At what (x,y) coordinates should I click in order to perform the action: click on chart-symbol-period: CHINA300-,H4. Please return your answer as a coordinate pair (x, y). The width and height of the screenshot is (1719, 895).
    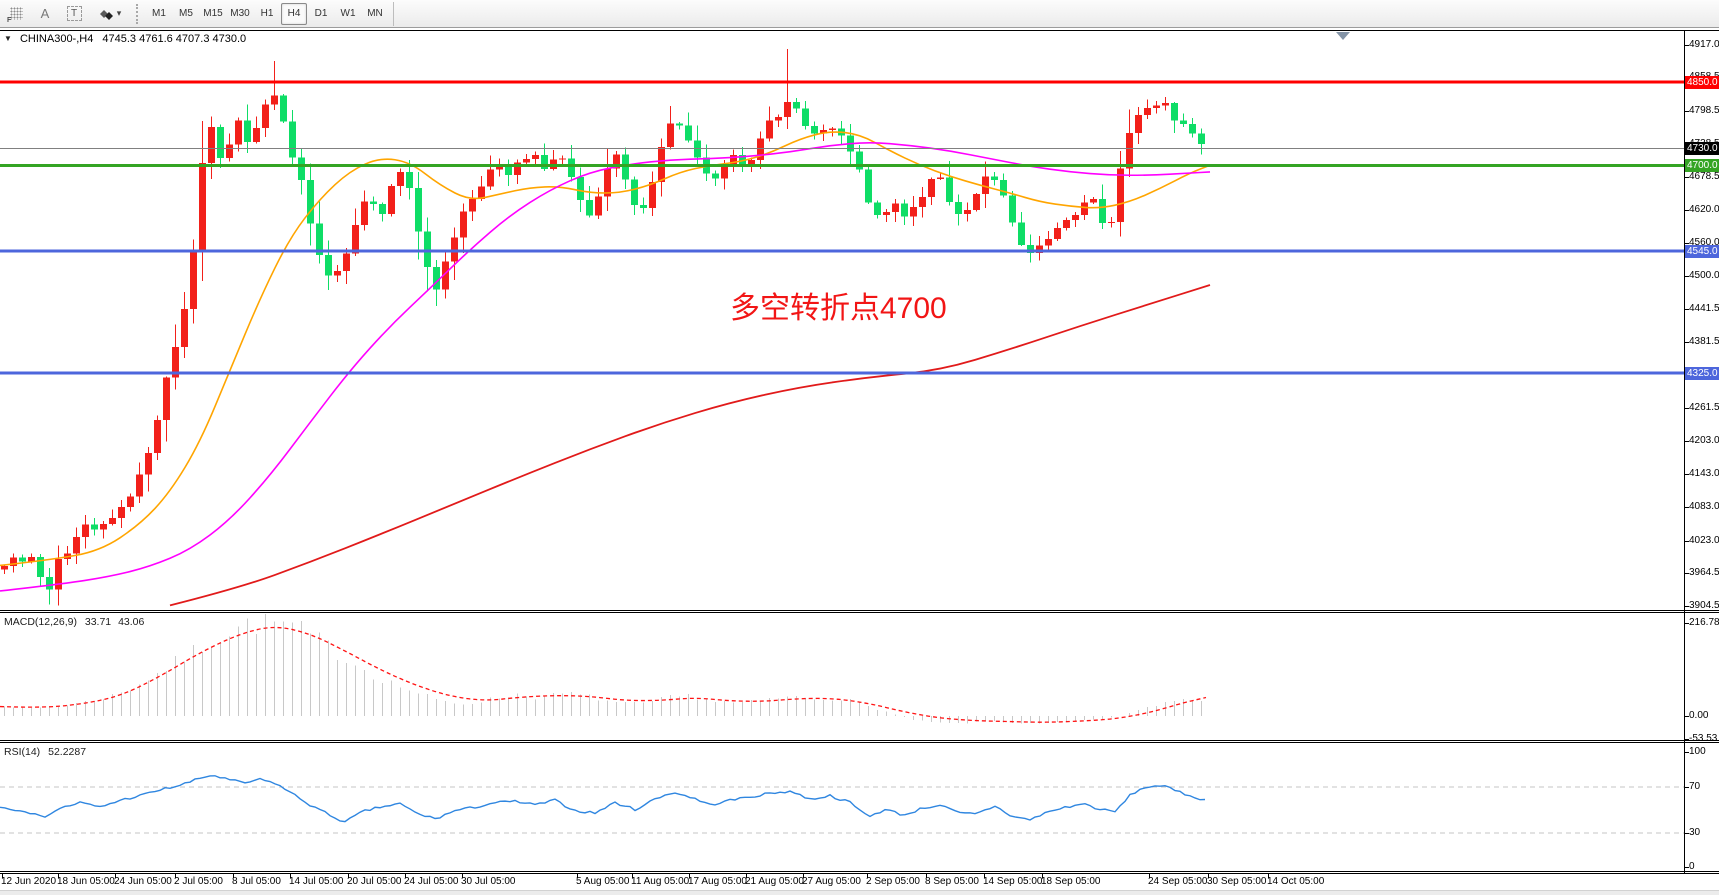
    Looking at the image, I should click on (56, 39).